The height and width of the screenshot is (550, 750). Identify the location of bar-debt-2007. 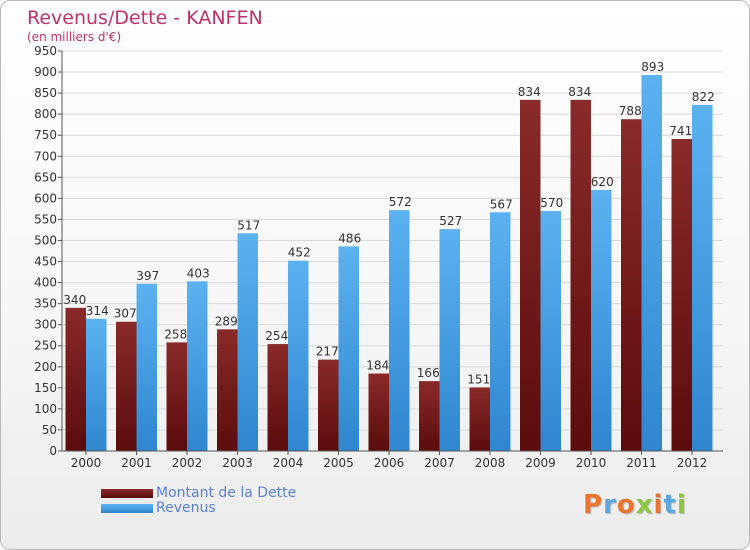
(429, 416).